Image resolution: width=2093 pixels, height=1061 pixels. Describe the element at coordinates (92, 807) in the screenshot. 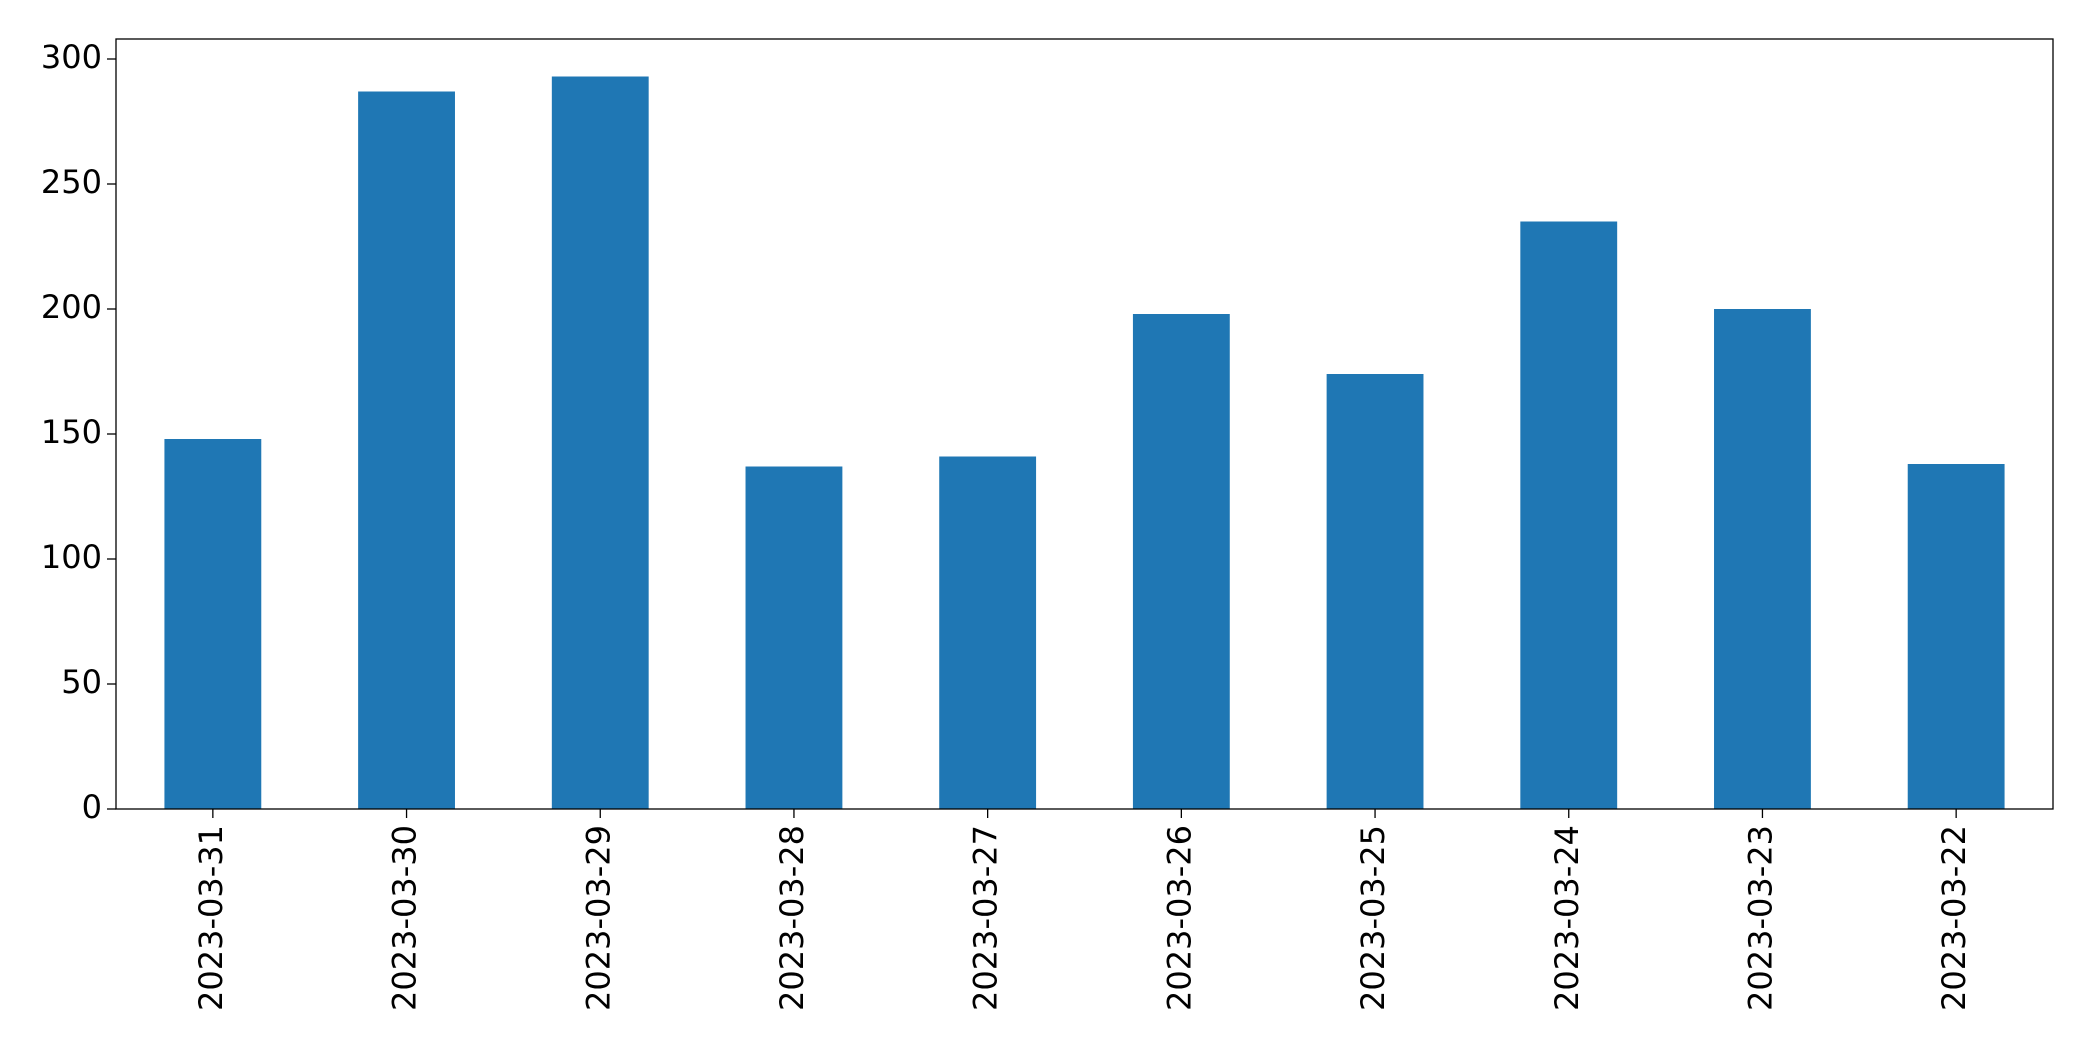

I see `y-tick-label: 0` at that location.